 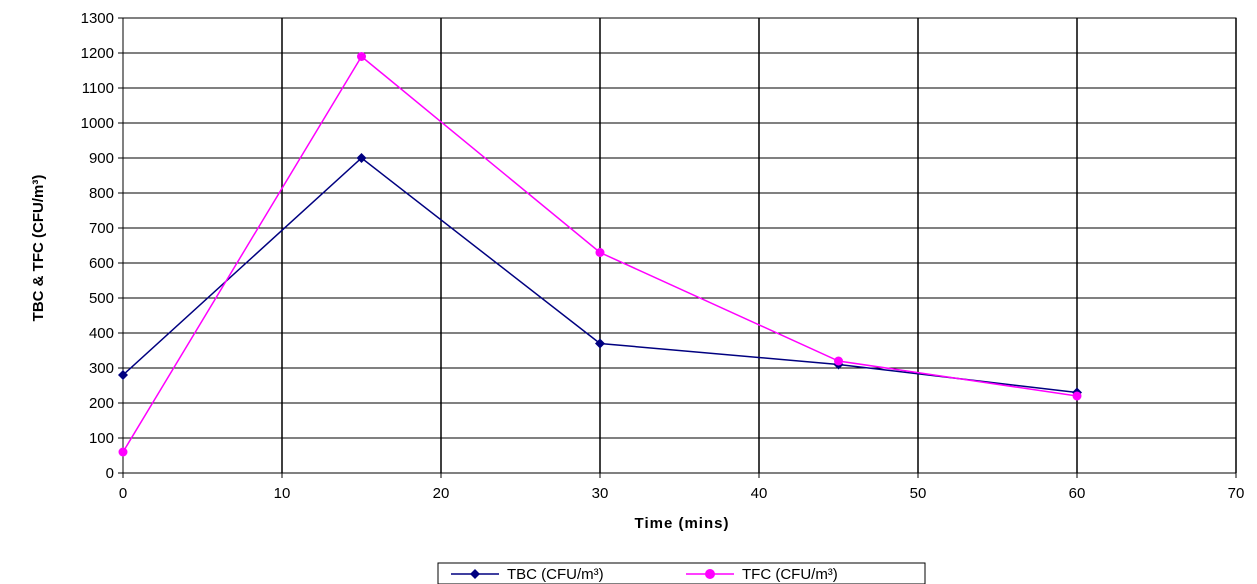 What do you see at coordinates (123, 493) in the screenshot?
I see `x-tick-label: 0` at bounding box center [123, 493].